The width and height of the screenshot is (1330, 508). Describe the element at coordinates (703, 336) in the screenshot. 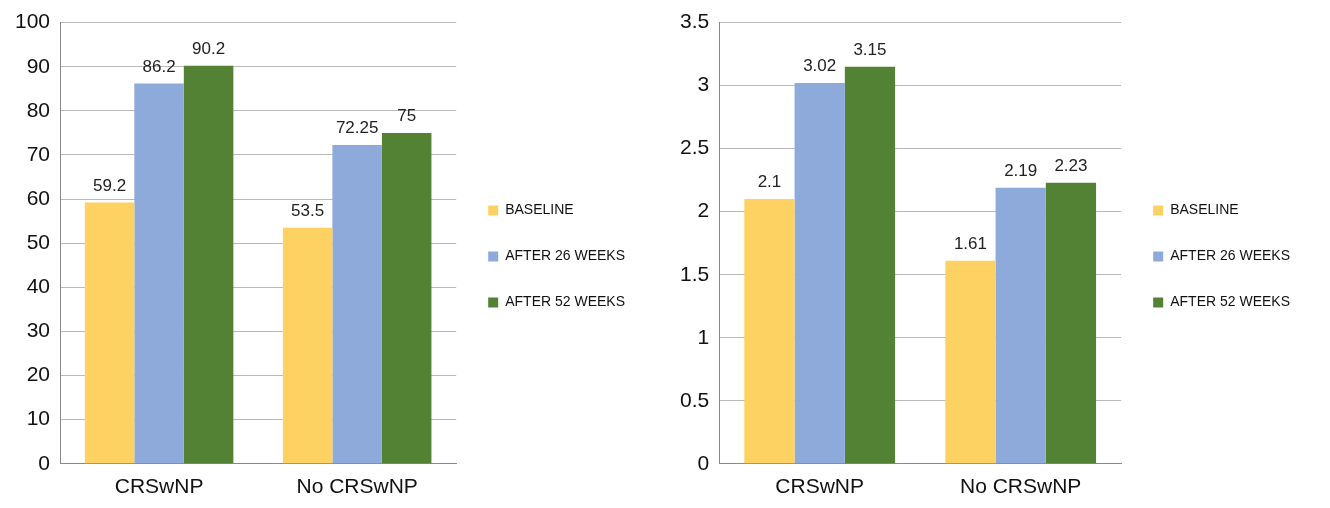

I see `y-tick-label: 1` at that location.